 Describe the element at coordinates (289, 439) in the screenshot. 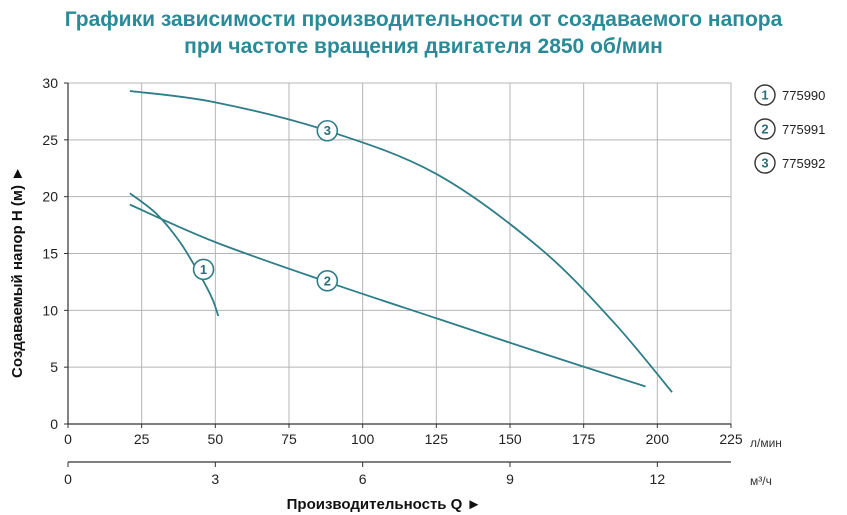

I see `x-tick-label: 75` at that location.